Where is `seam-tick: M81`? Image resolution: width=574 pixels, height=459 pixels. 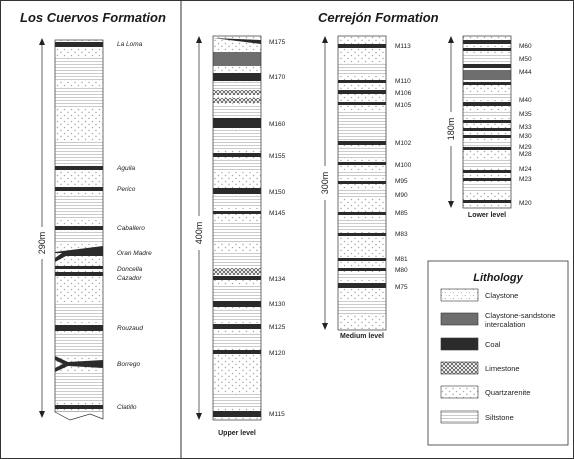 seam-tick: M81 is located at coordinates (401, 259).